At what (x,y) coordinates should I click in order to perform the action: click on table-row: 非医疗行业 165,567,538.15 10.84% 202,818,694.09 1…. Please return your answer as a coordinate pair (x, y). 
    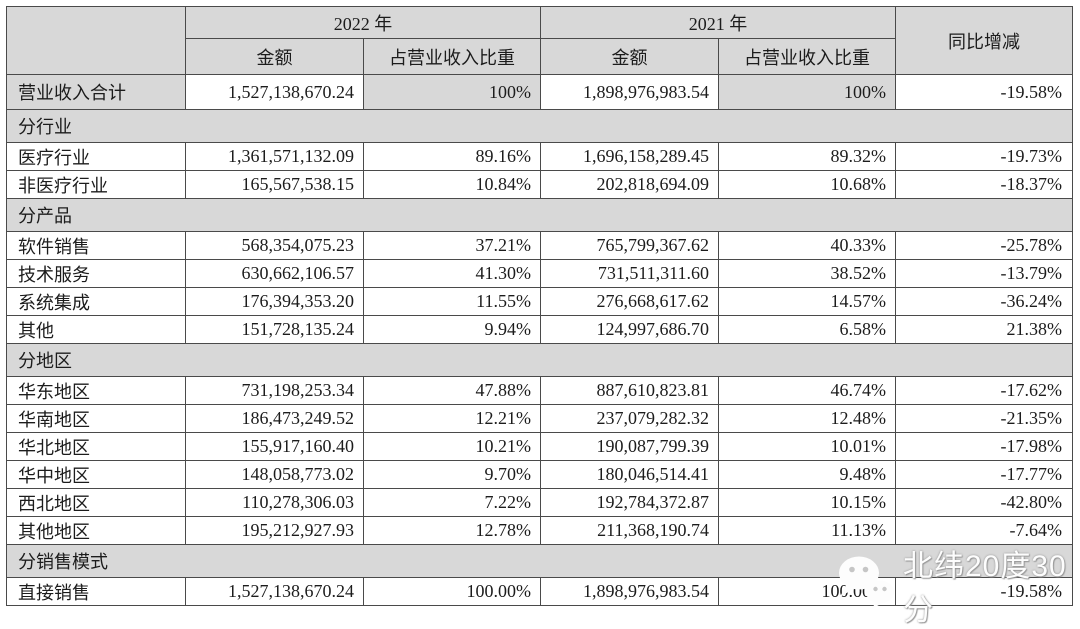
    Looking at the image, I should click on (539, 184).